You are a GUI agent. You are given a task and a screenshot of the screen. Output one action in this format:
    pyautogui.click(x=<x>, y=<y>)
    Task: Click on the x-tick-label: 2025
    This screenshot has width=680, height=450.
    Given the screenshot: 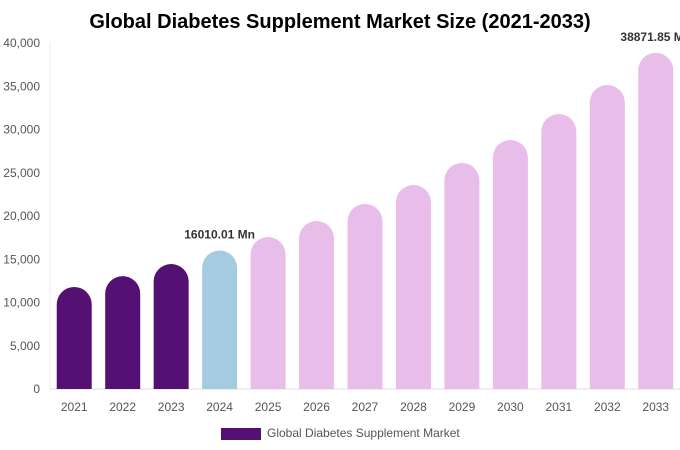 What is the action you would take?
    pyautogui.click(x=268, y=407)
    